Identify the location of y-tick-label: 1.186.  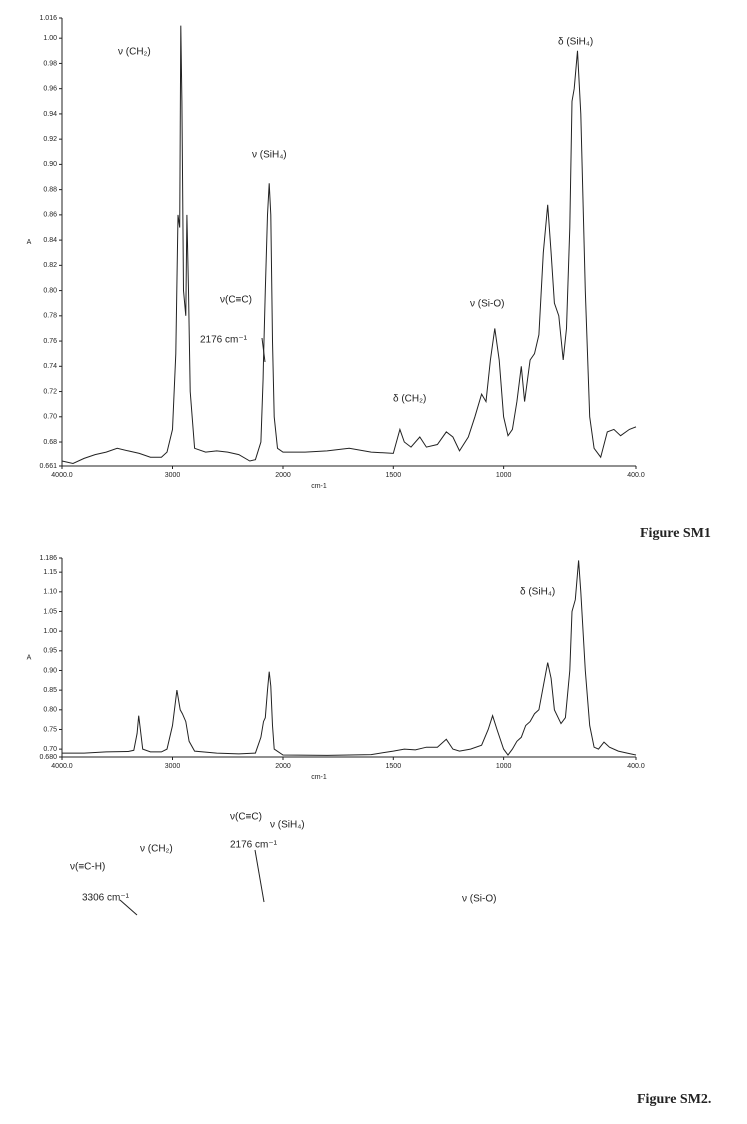
(48, 558).